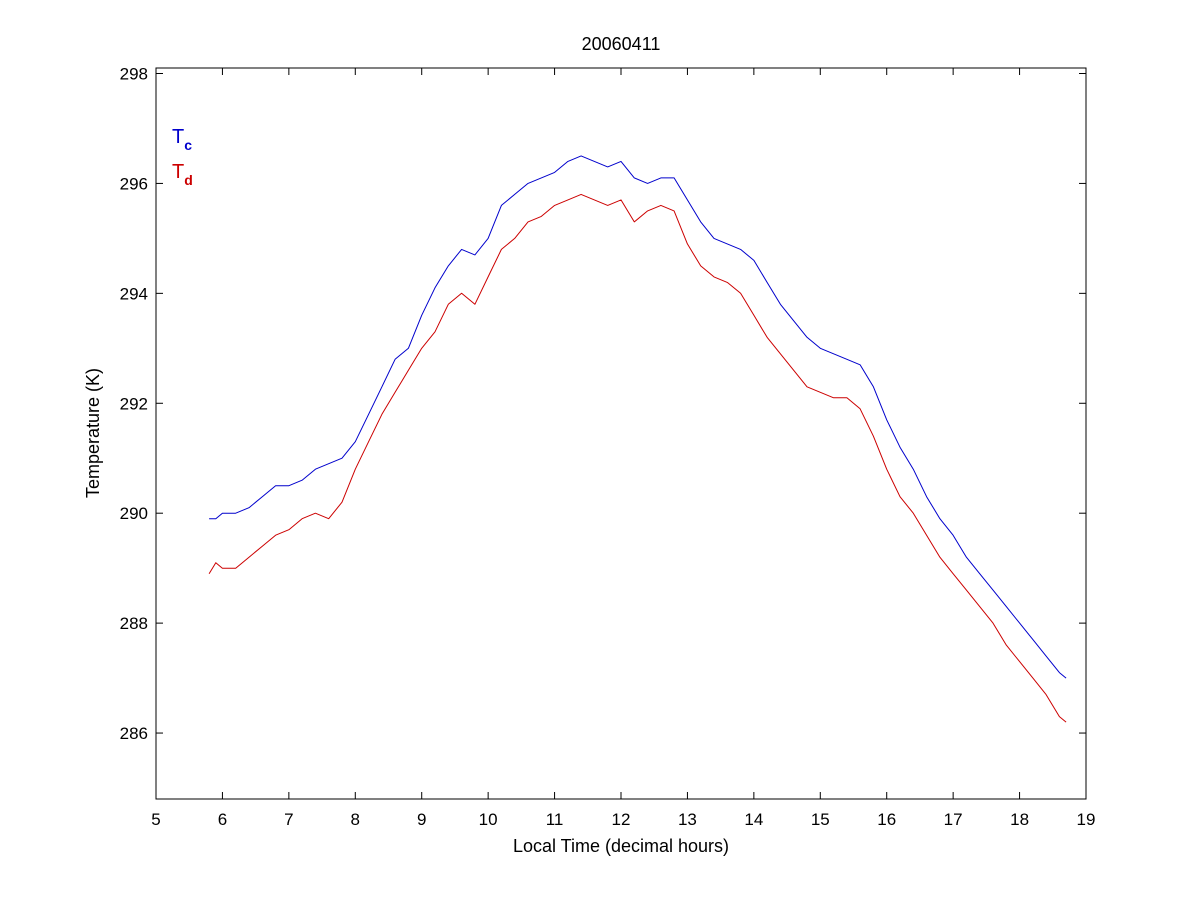 This screenshot has height=900, width=1200. I want to click on x-tick-label: 14, so click(753, 819).